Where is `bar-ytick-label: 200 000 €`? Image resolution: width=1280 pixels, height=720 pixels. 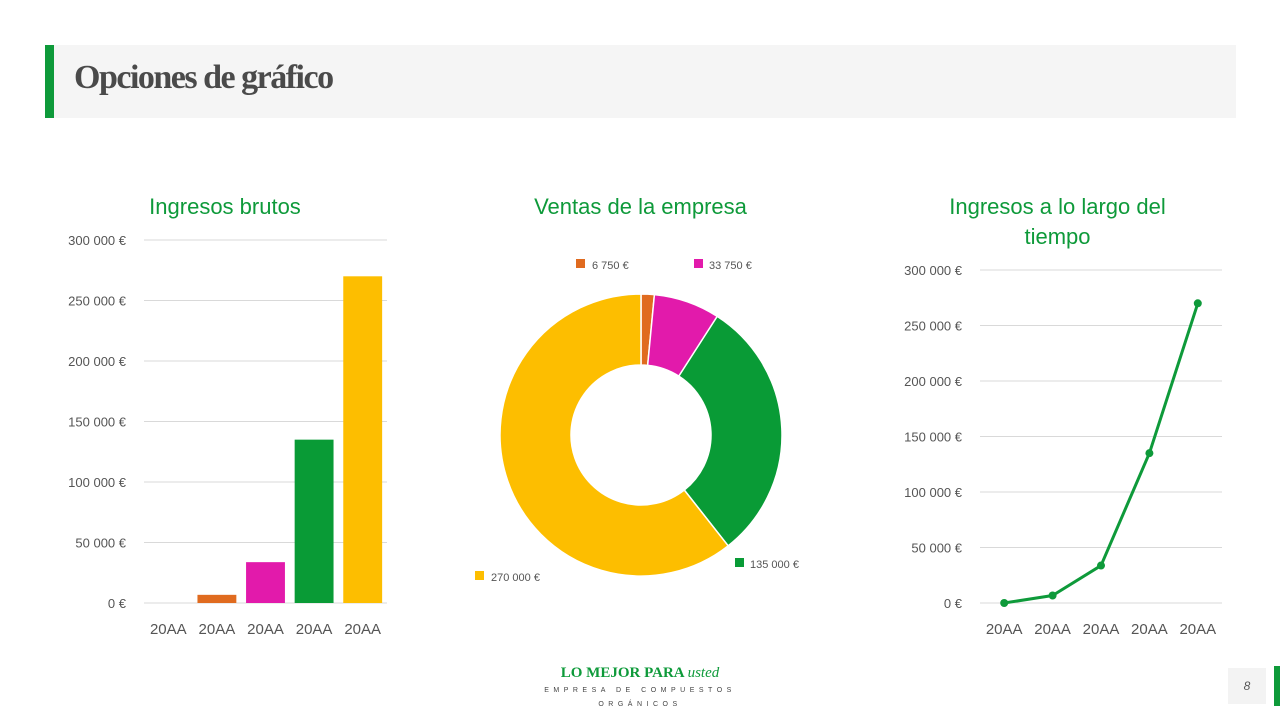
bar-ytick-label: 200 000 € is located at coordinates (97, 361).